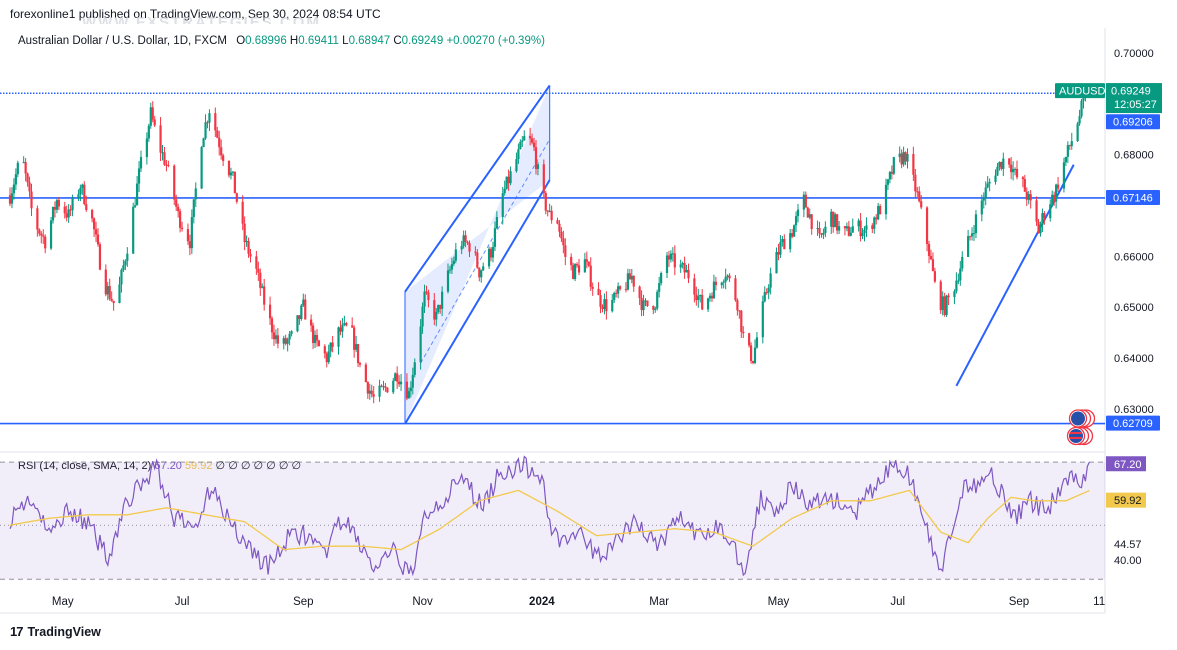 Image resolution: width=1177 pixels, height=650 pixels. Describe the element at coordinates (303, 602) in the screenshot. I see `time-axis-tick: Sep` at that location.